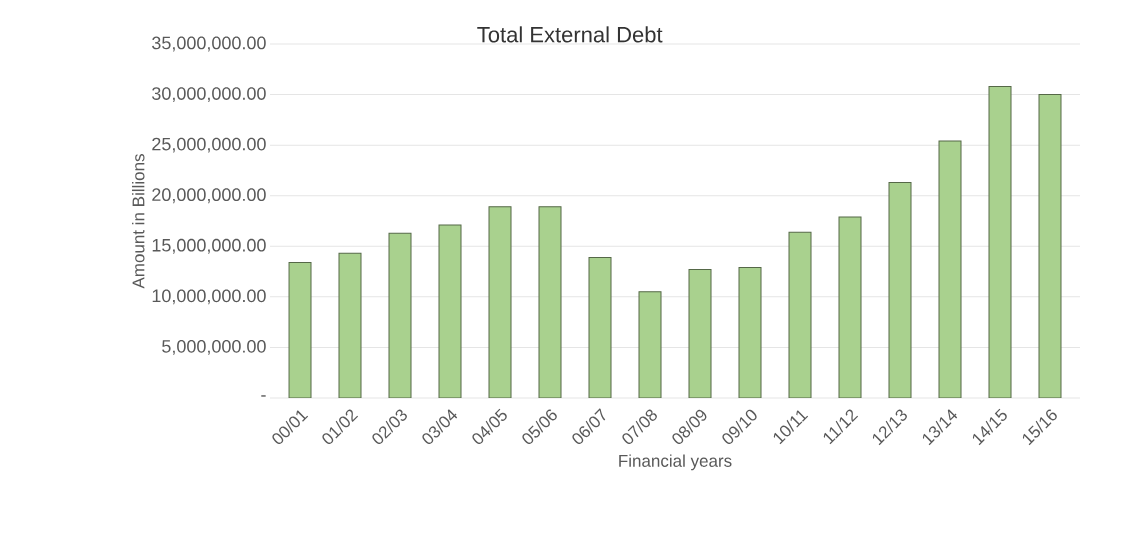  I want to click on y-tick-label: 10,000,000.00, so click(209, 297).